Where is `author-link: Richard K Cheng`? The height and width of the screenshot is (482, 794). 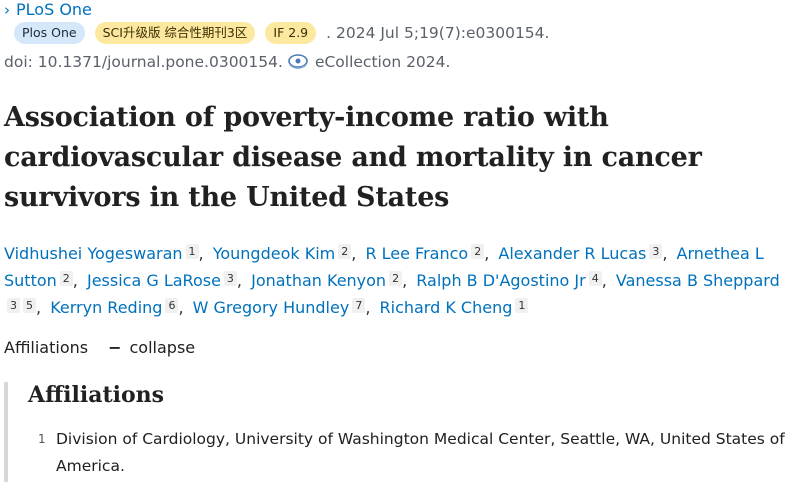
author-link: Richard K Cheng is located at coordinates (446, 307).